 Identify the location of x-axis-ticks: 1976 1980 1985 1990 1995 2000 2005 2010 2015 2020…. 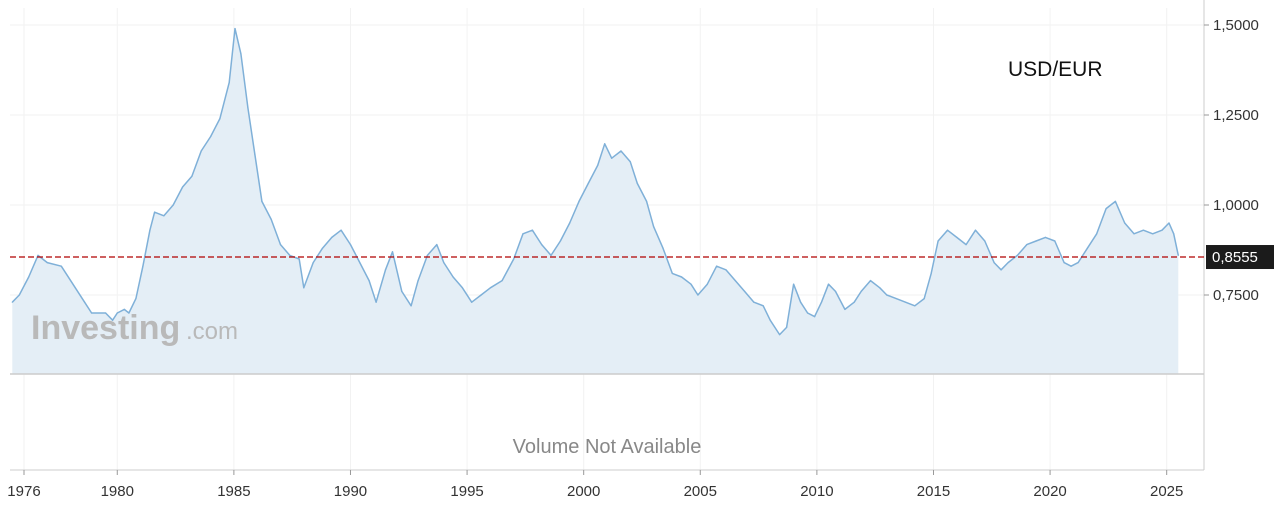
(595, 485).